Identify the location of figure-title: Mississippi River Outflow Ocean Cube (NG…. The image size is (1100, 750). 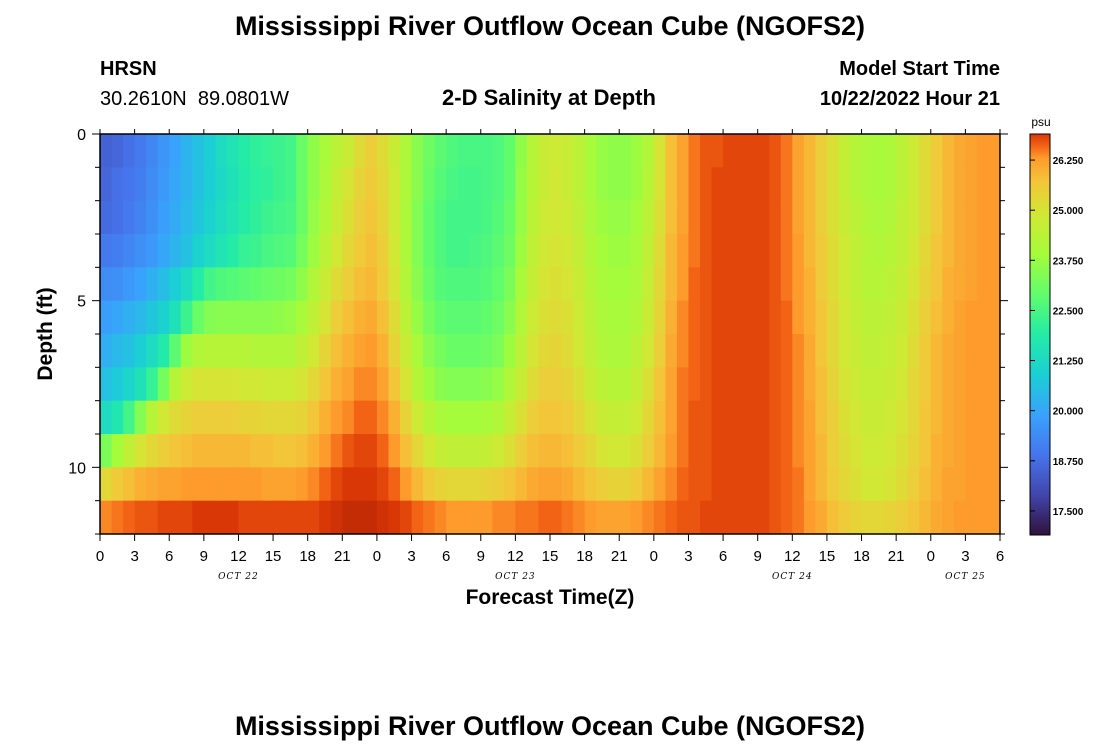
(550, 26).